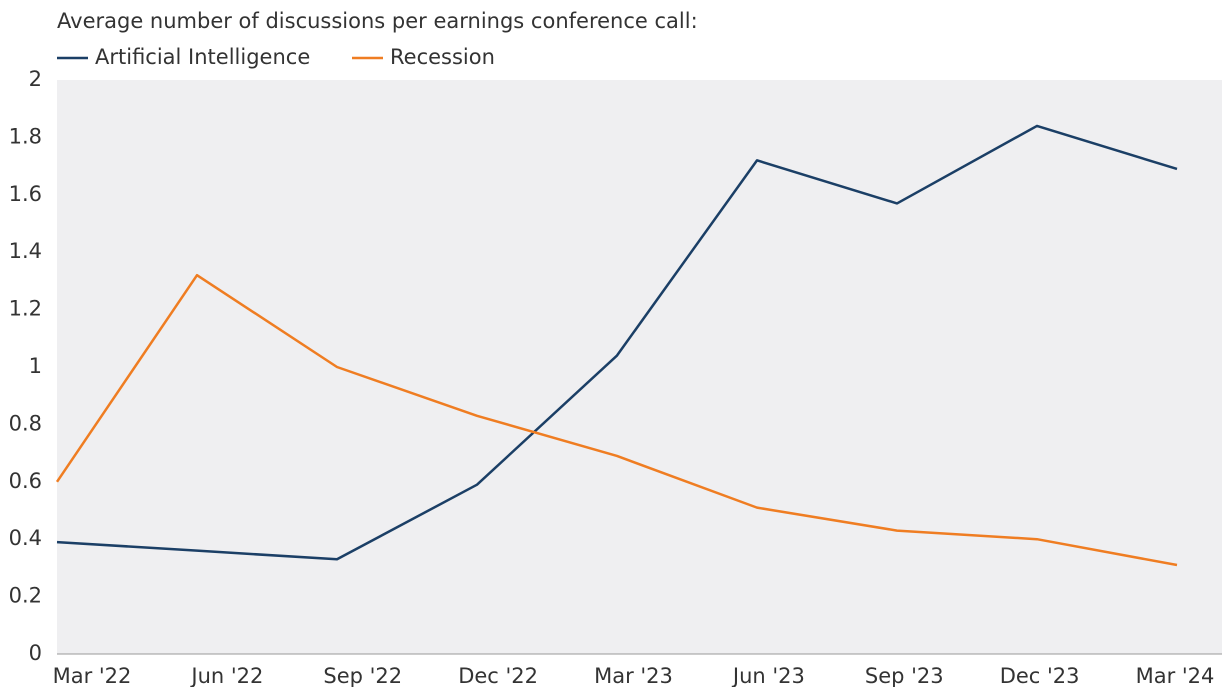  What do you see at coordinates (35, 653) in the screenshot?
I see `y-tick-label: 0` at bounding box center [35, 653].